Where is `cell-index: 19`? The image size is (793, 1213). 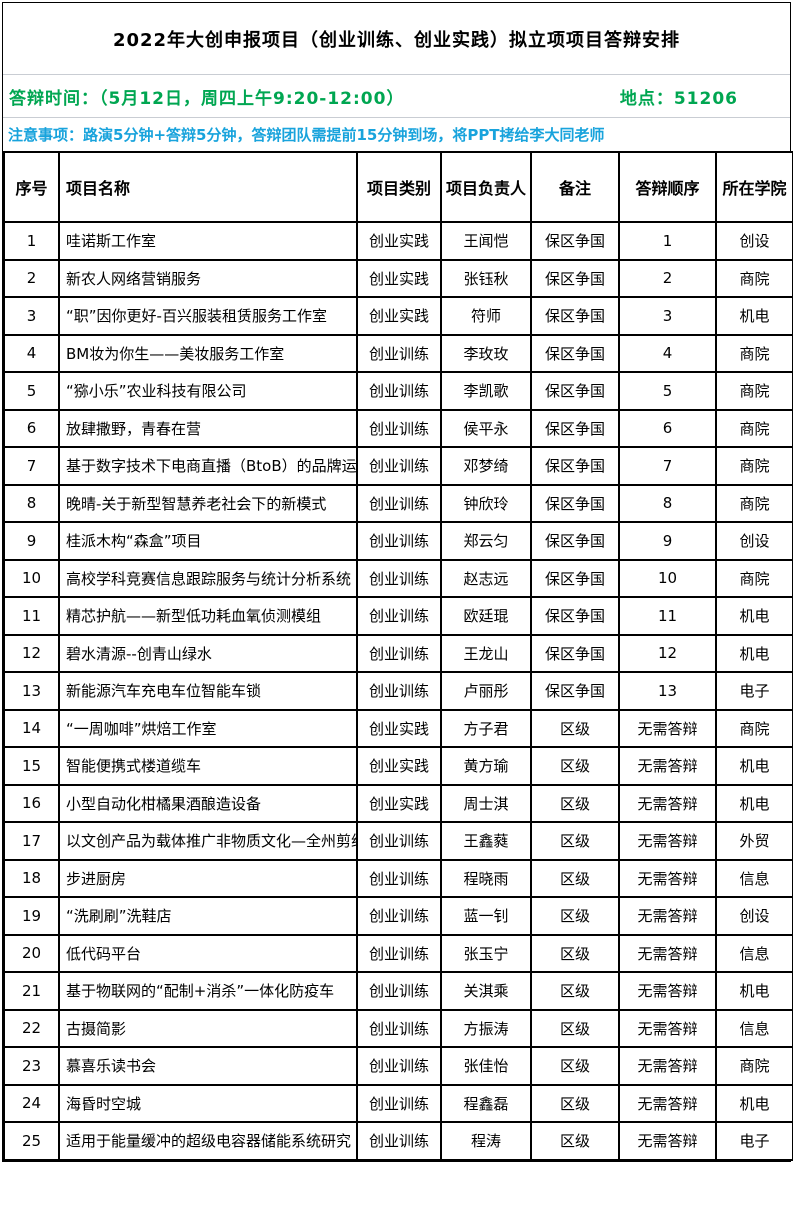 cell-index: 19 is located at coordinates (31, 916).